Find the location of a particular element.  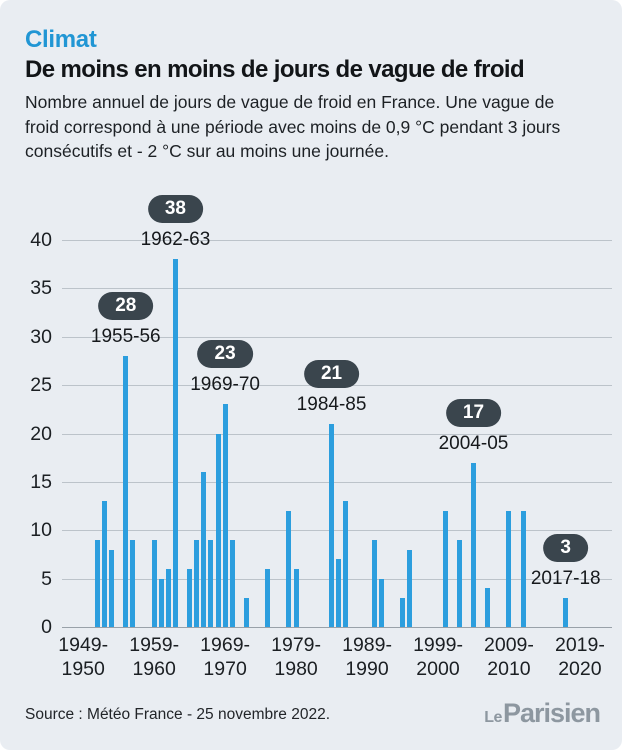

annotation-pill: 28 is located at coordinates (126, 306).